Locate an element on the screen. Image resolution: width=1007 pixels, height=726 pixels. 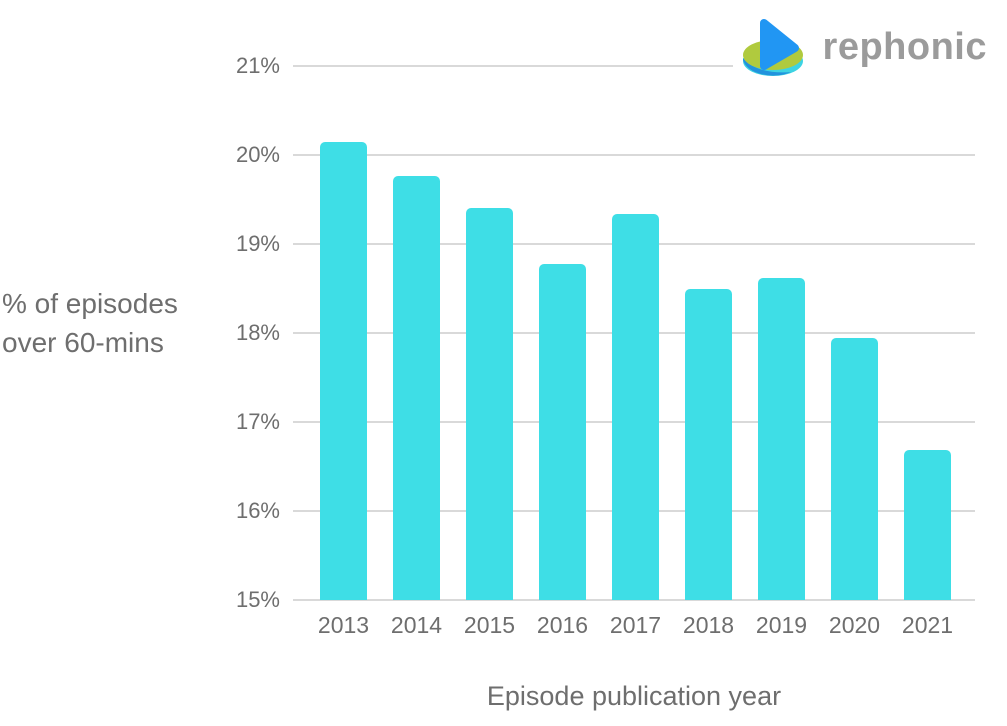
x-tick-2019: 2019 is located at coordinates (781, 625).